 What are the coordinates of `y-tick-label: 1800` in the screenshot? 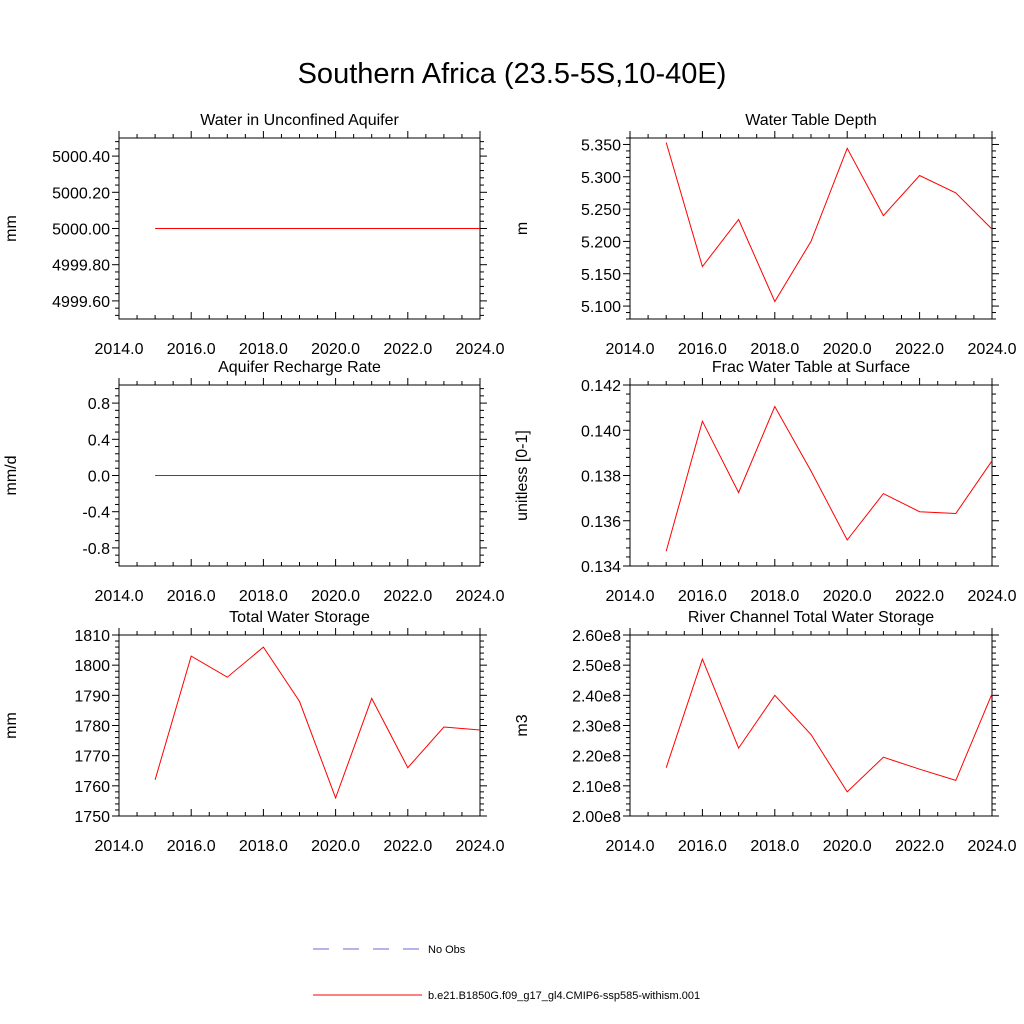 It's located at (92, 666).